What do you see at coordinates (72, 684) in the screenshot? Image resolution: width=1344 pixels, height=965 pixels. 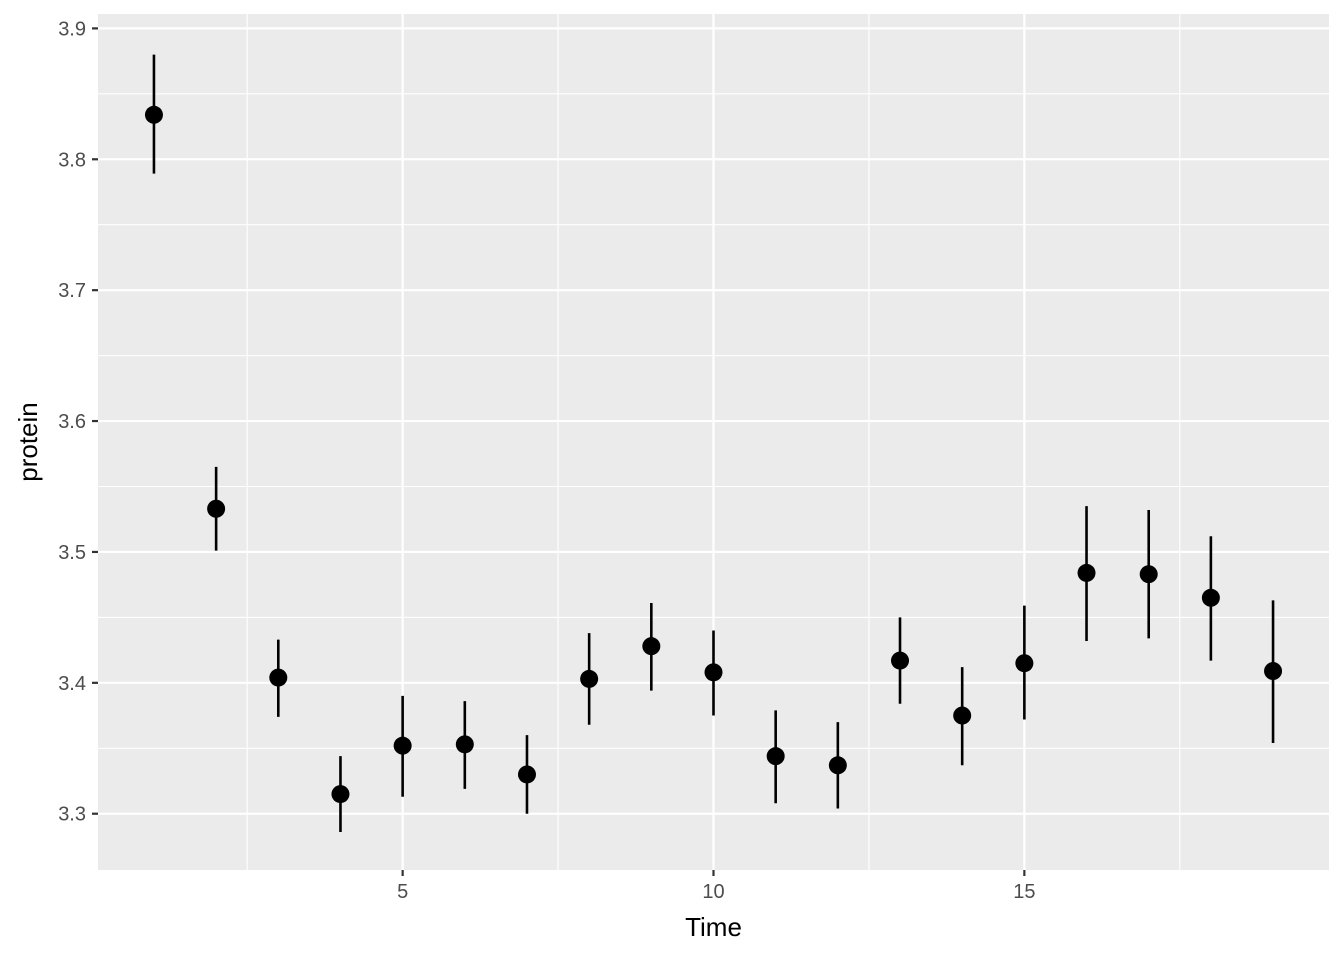 I see `y-tick-label: 3.4` at bounding box center [72, 684].